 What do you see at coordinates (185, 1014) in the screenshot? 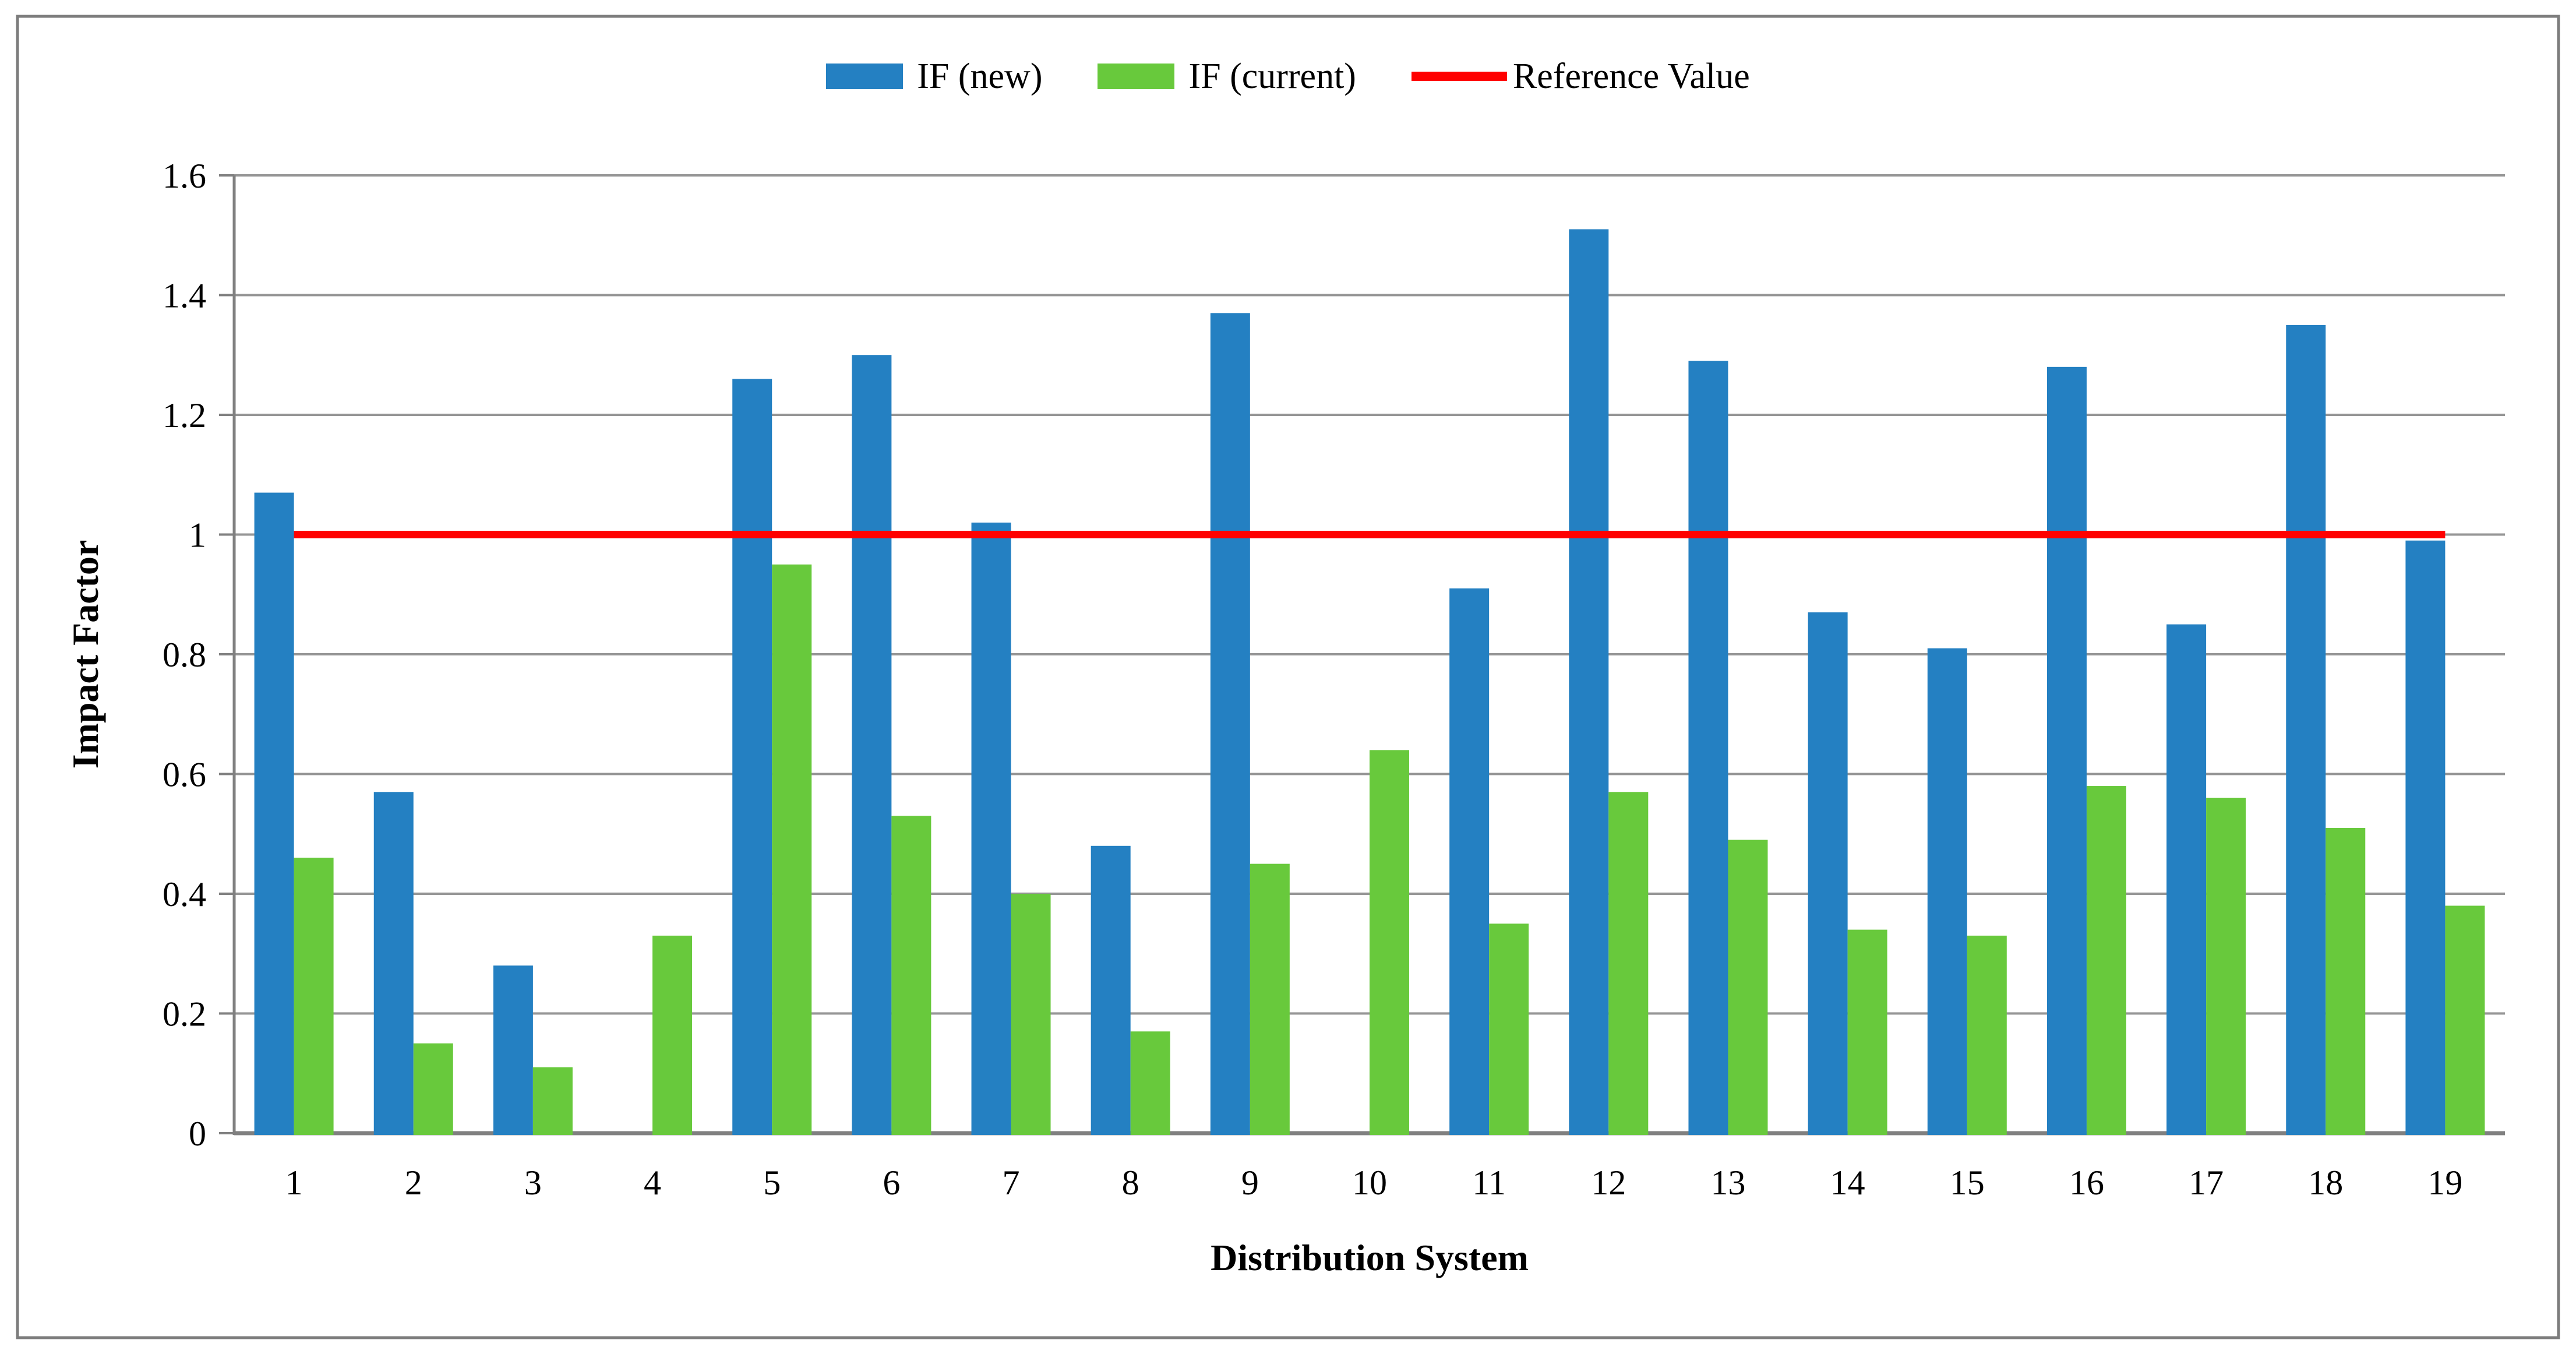
I see `y-tick-label: 0.2` at bounding box center [185, 1014].